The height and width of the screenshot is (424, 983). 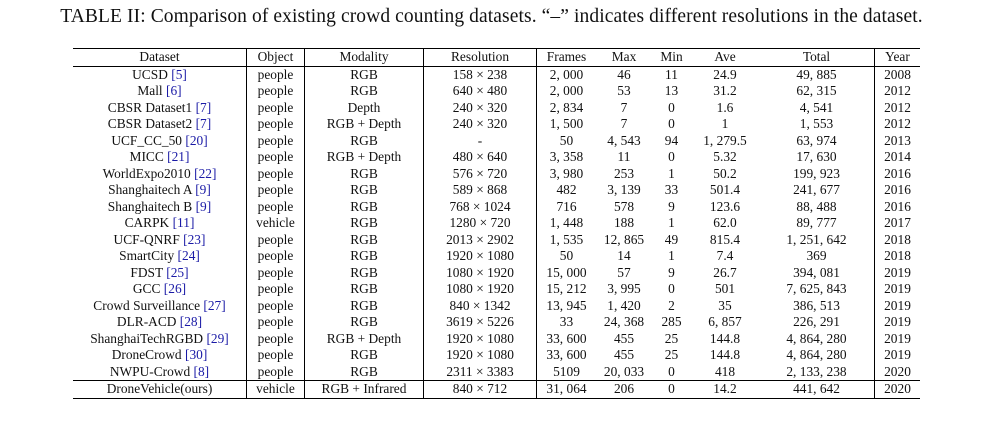 I want to click on cell-resolution: -, so click(x=480, y=140).